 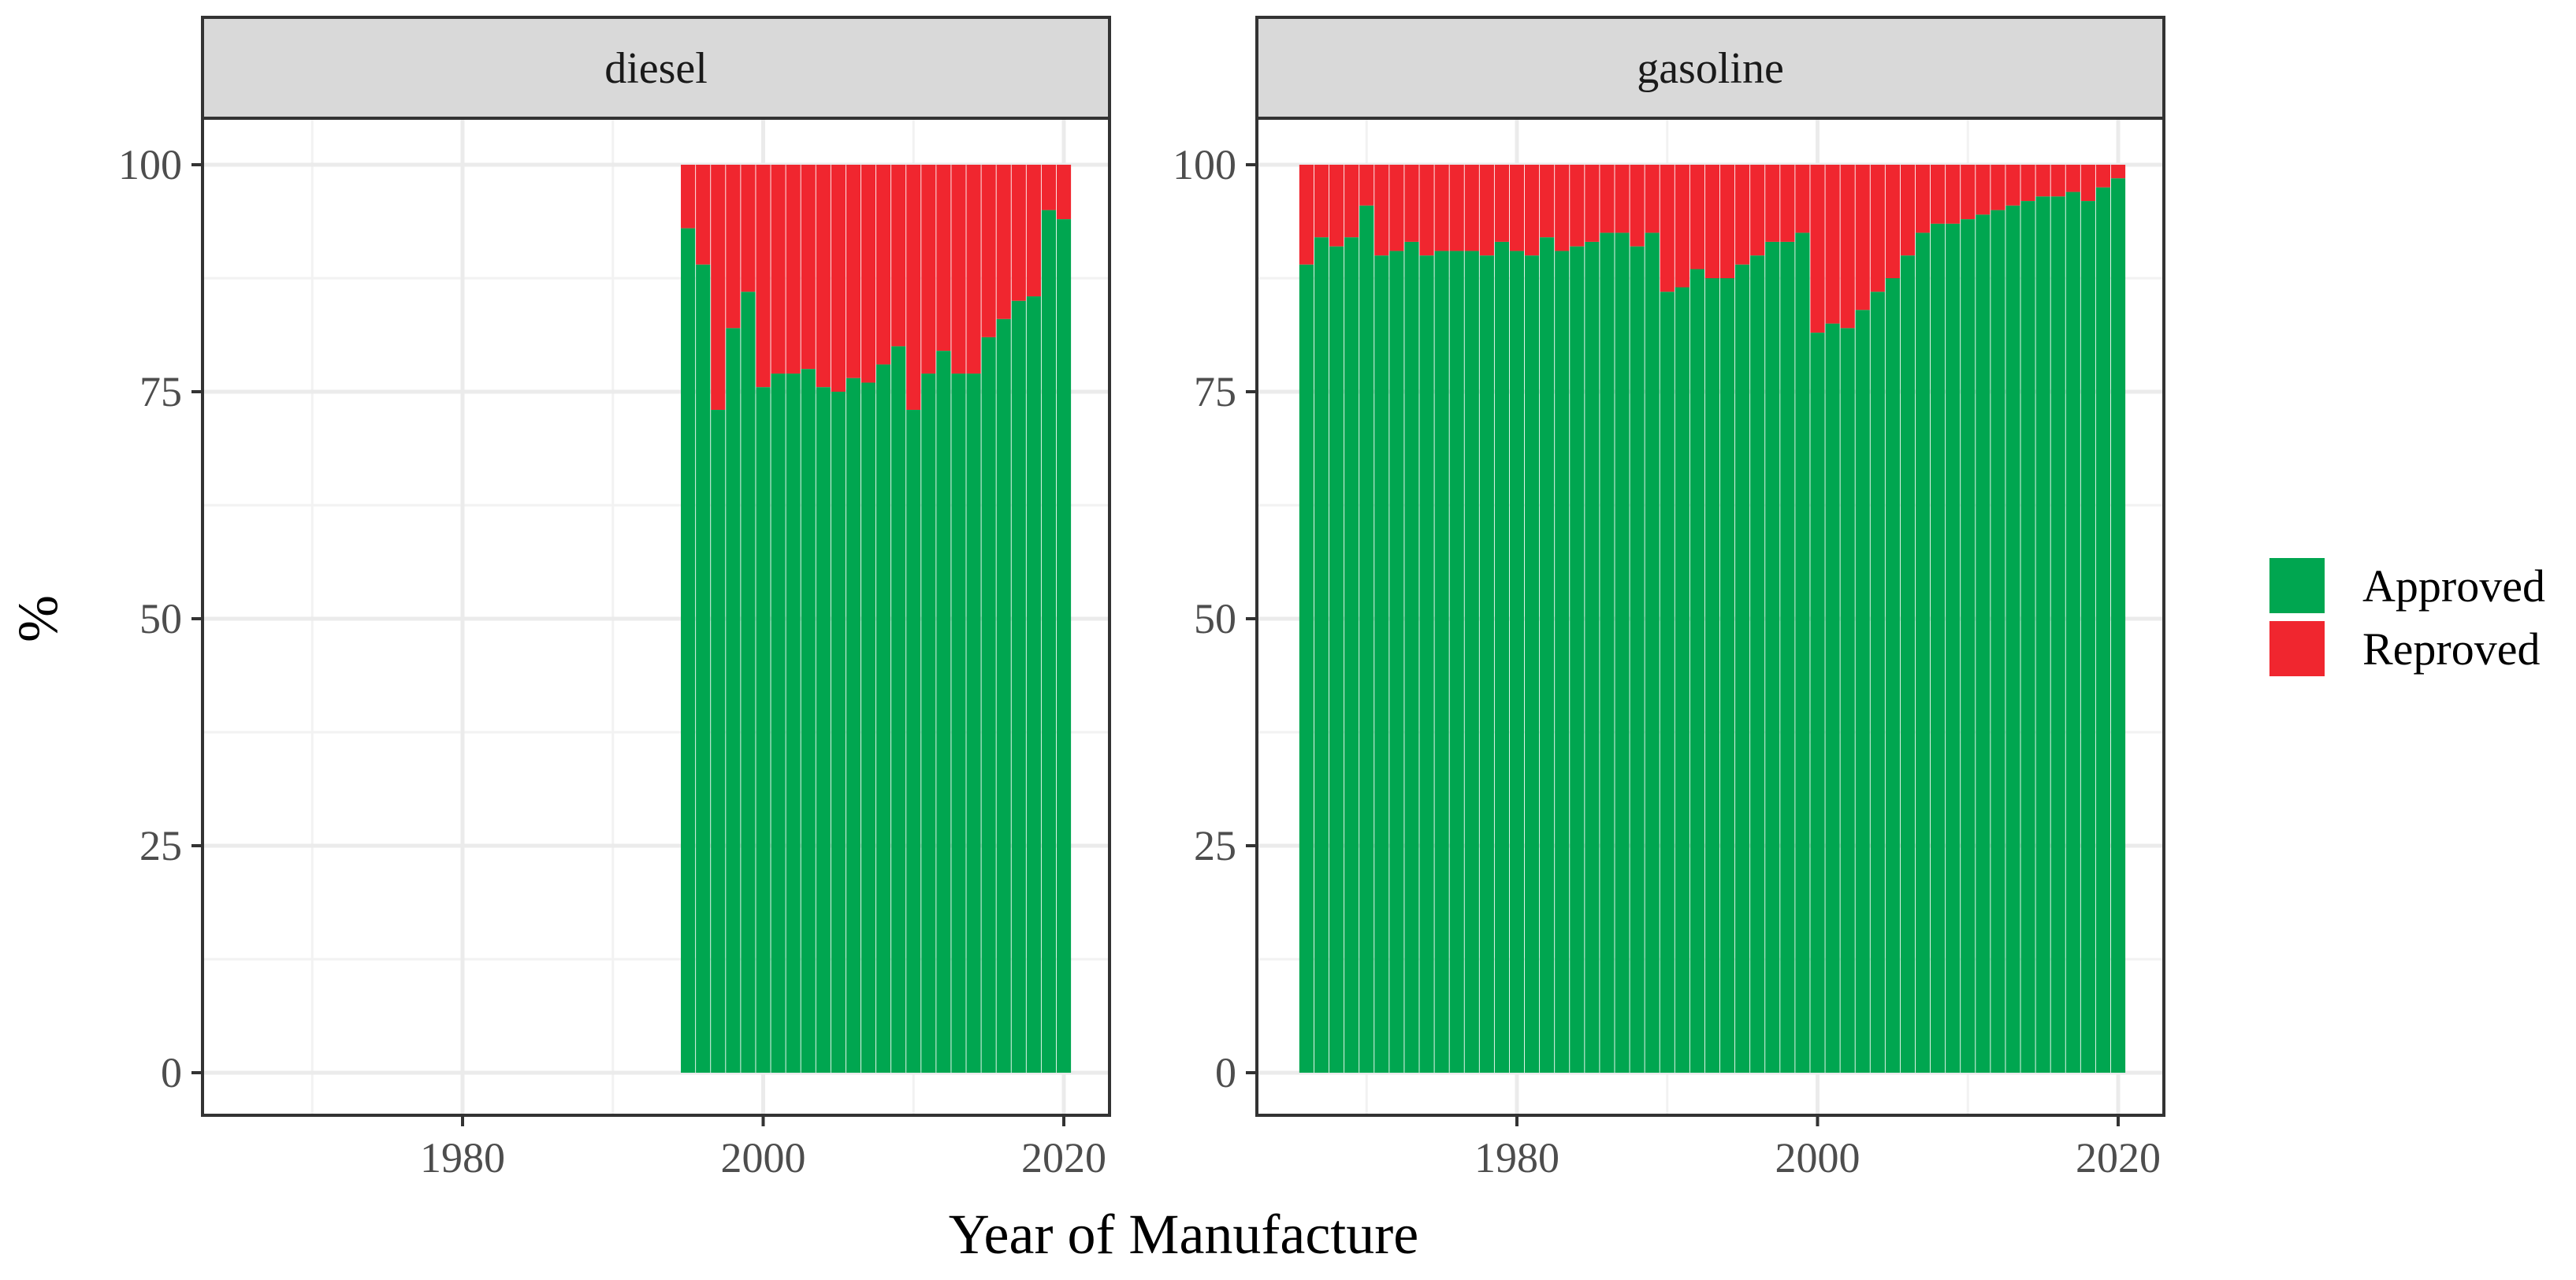 What do you see at coordinates (703, 669) in the screenshot?
I see `bar-approved-diesel-1996` at bounding box center [703, 669].